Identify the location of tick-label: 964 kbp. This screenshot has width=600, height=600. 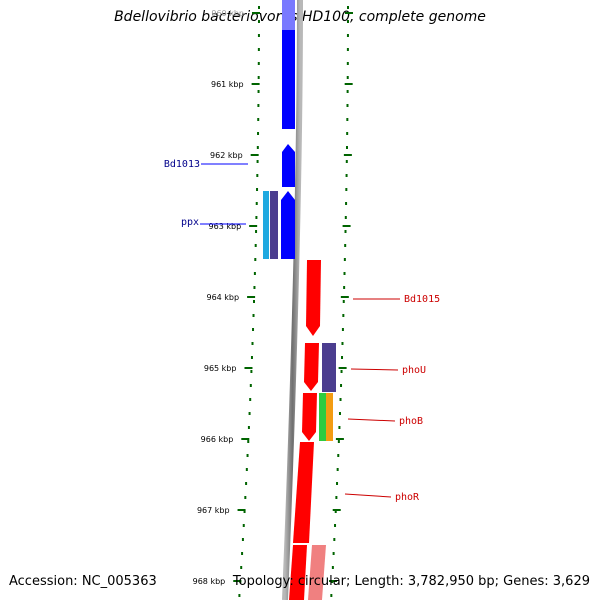
(222, 297).